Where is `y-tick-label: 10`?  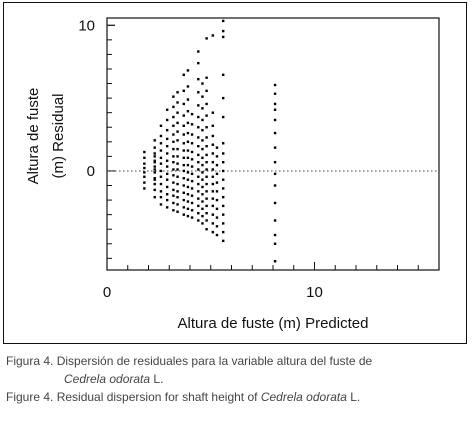
y-tick-label: 10 is located at coordinates (86, 25).